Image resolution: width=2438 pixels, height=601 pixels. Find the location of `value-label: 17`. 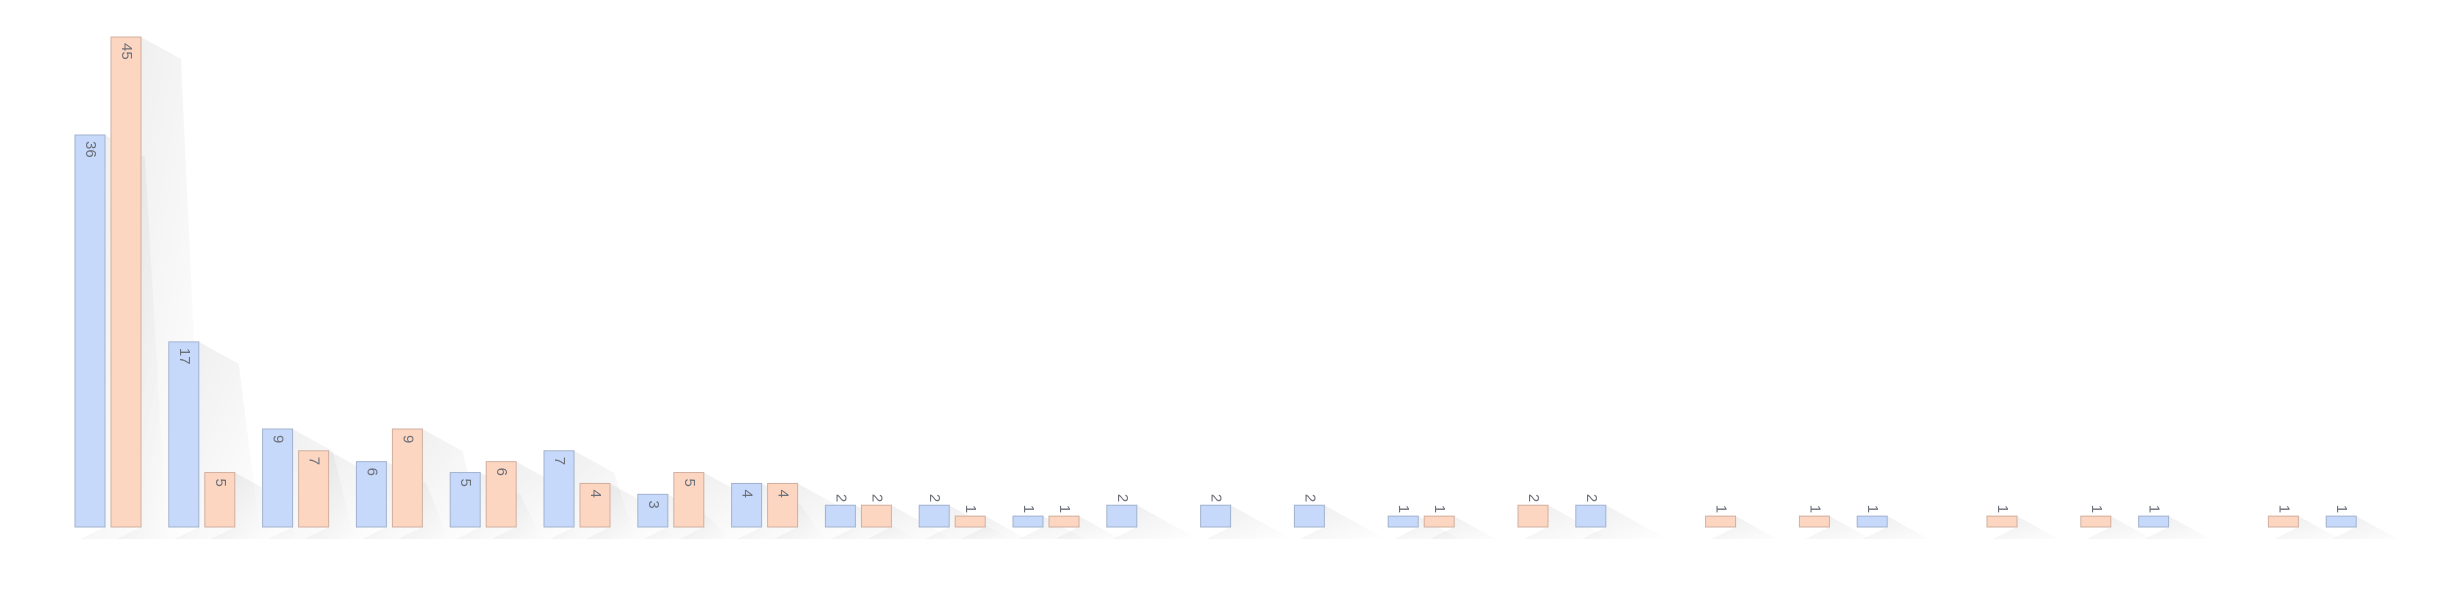

value-label: 17 is located at coordinates (184, 356).